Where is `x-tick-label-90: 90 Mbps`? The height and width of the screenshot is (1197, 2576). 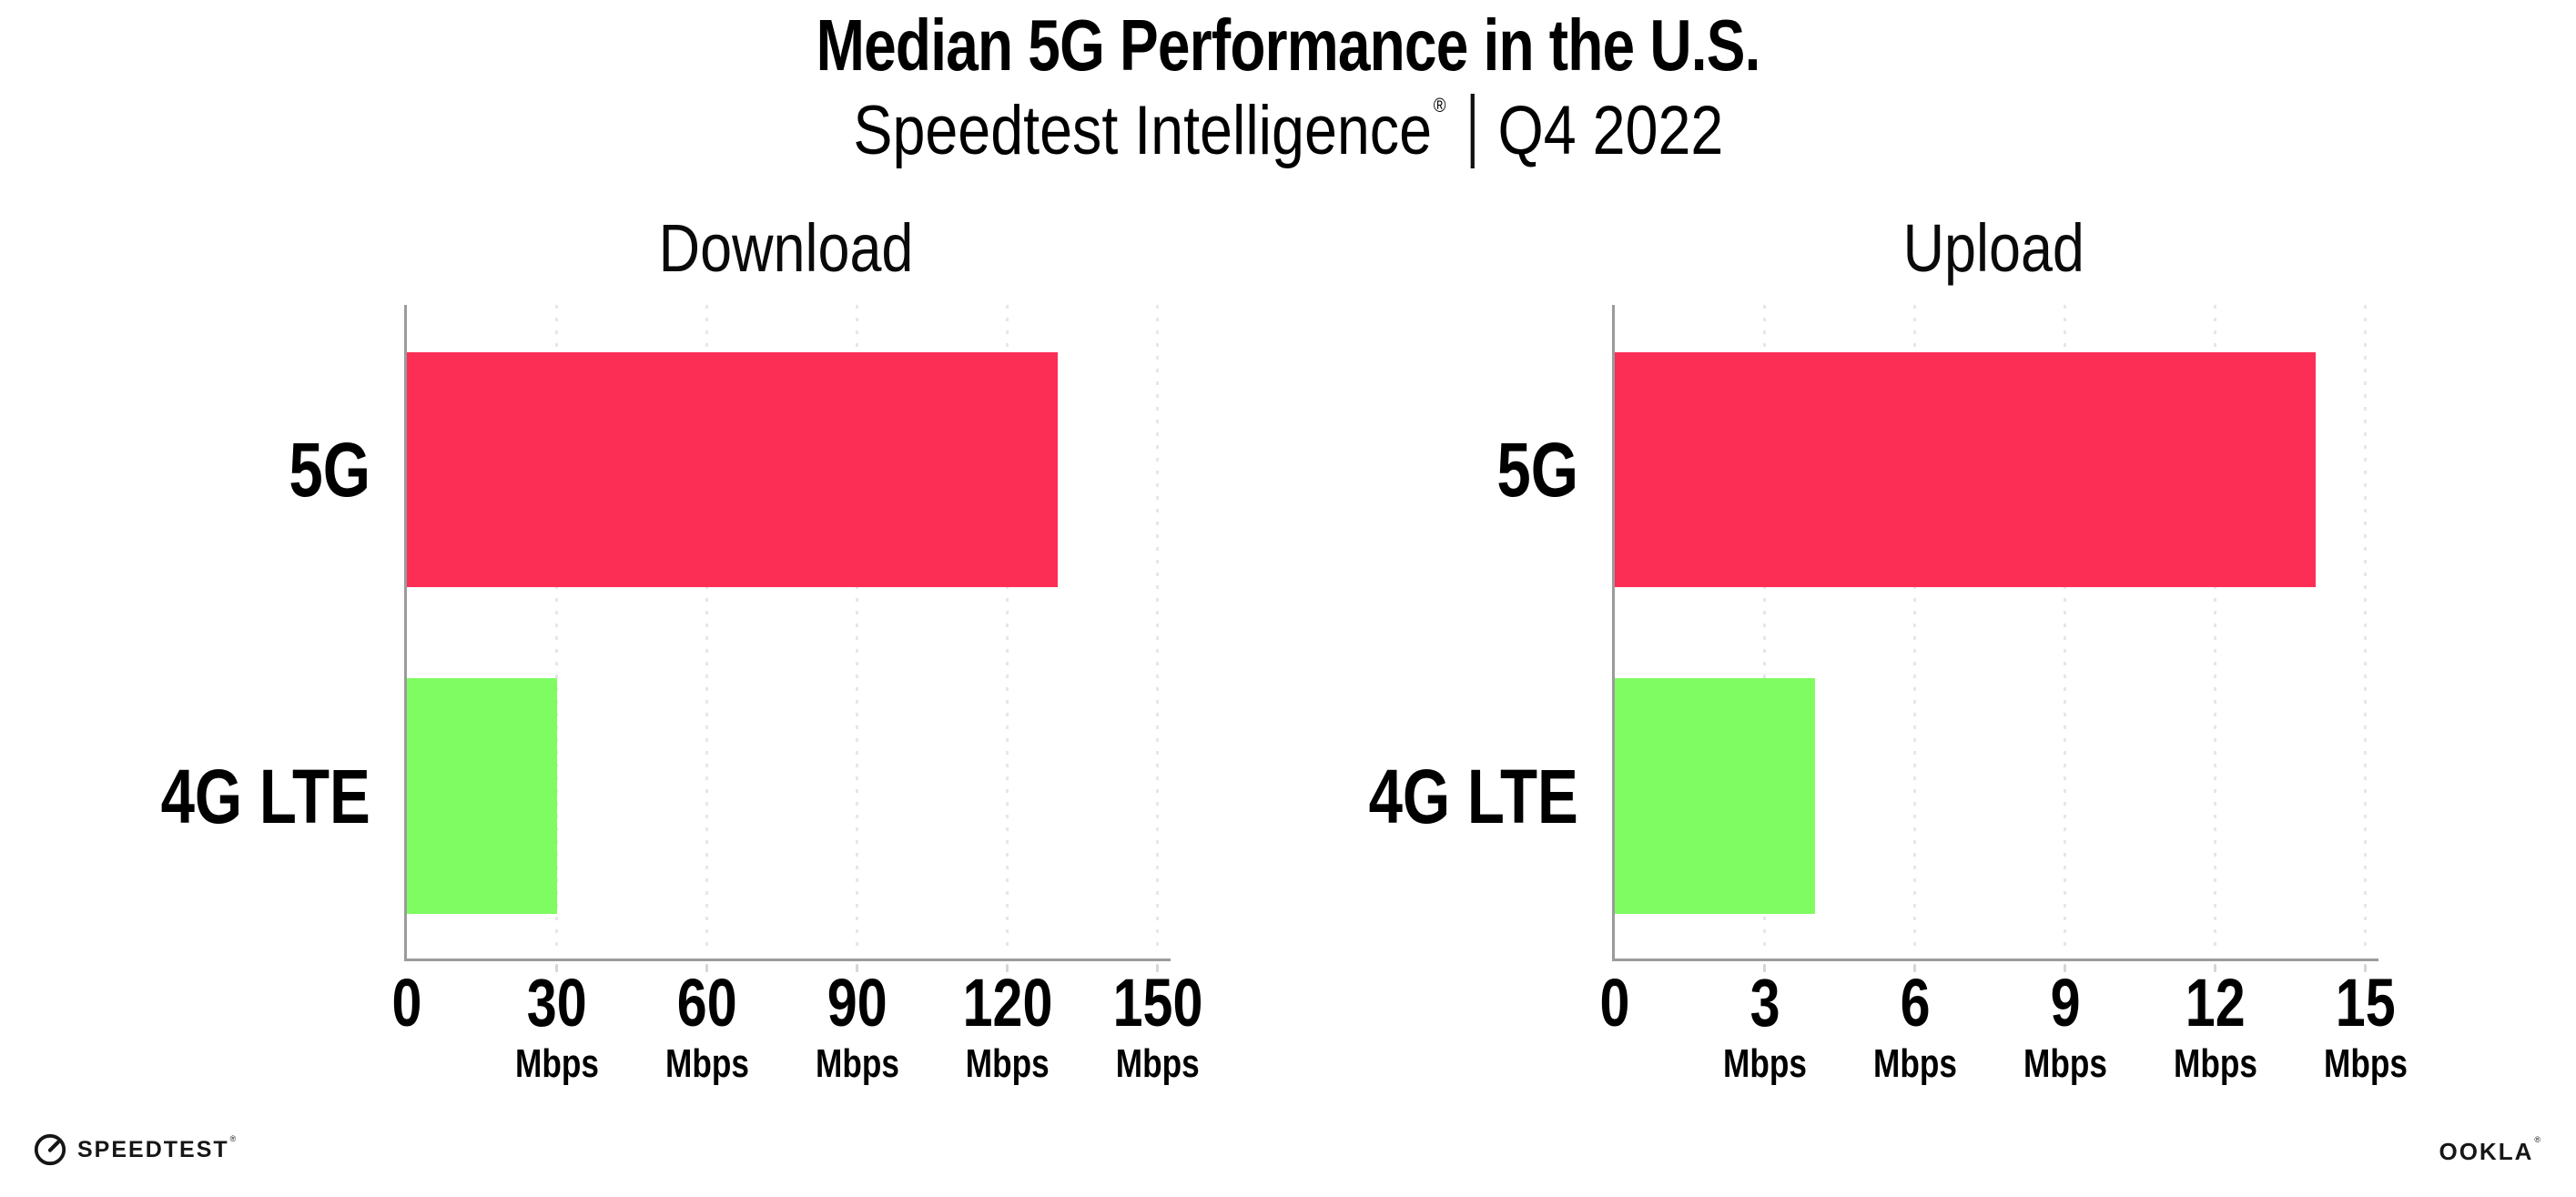 x-tick-label-90: 90 Mbps is located at coordinates (858, 1027).